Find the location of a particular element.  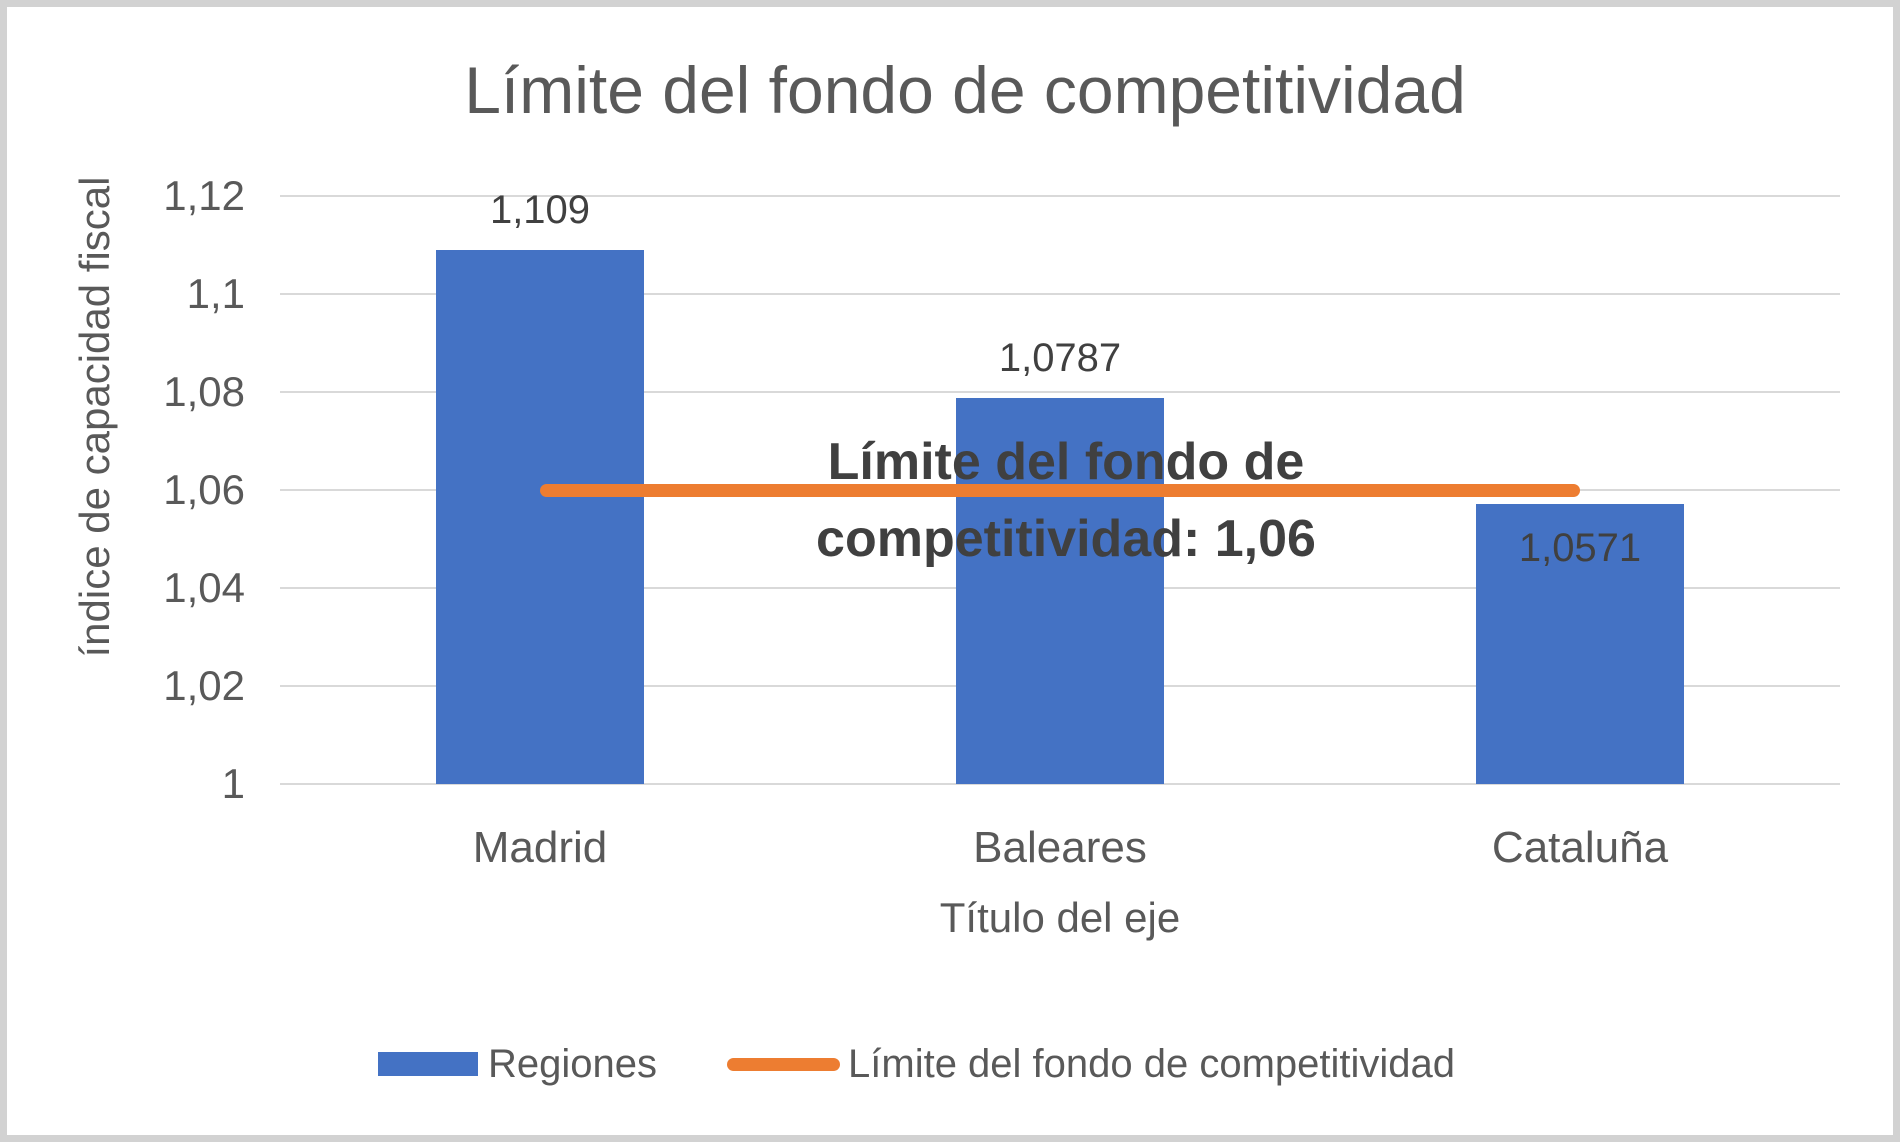

legend-label-regiones: Regiones is located at coordinates (573, 1064).